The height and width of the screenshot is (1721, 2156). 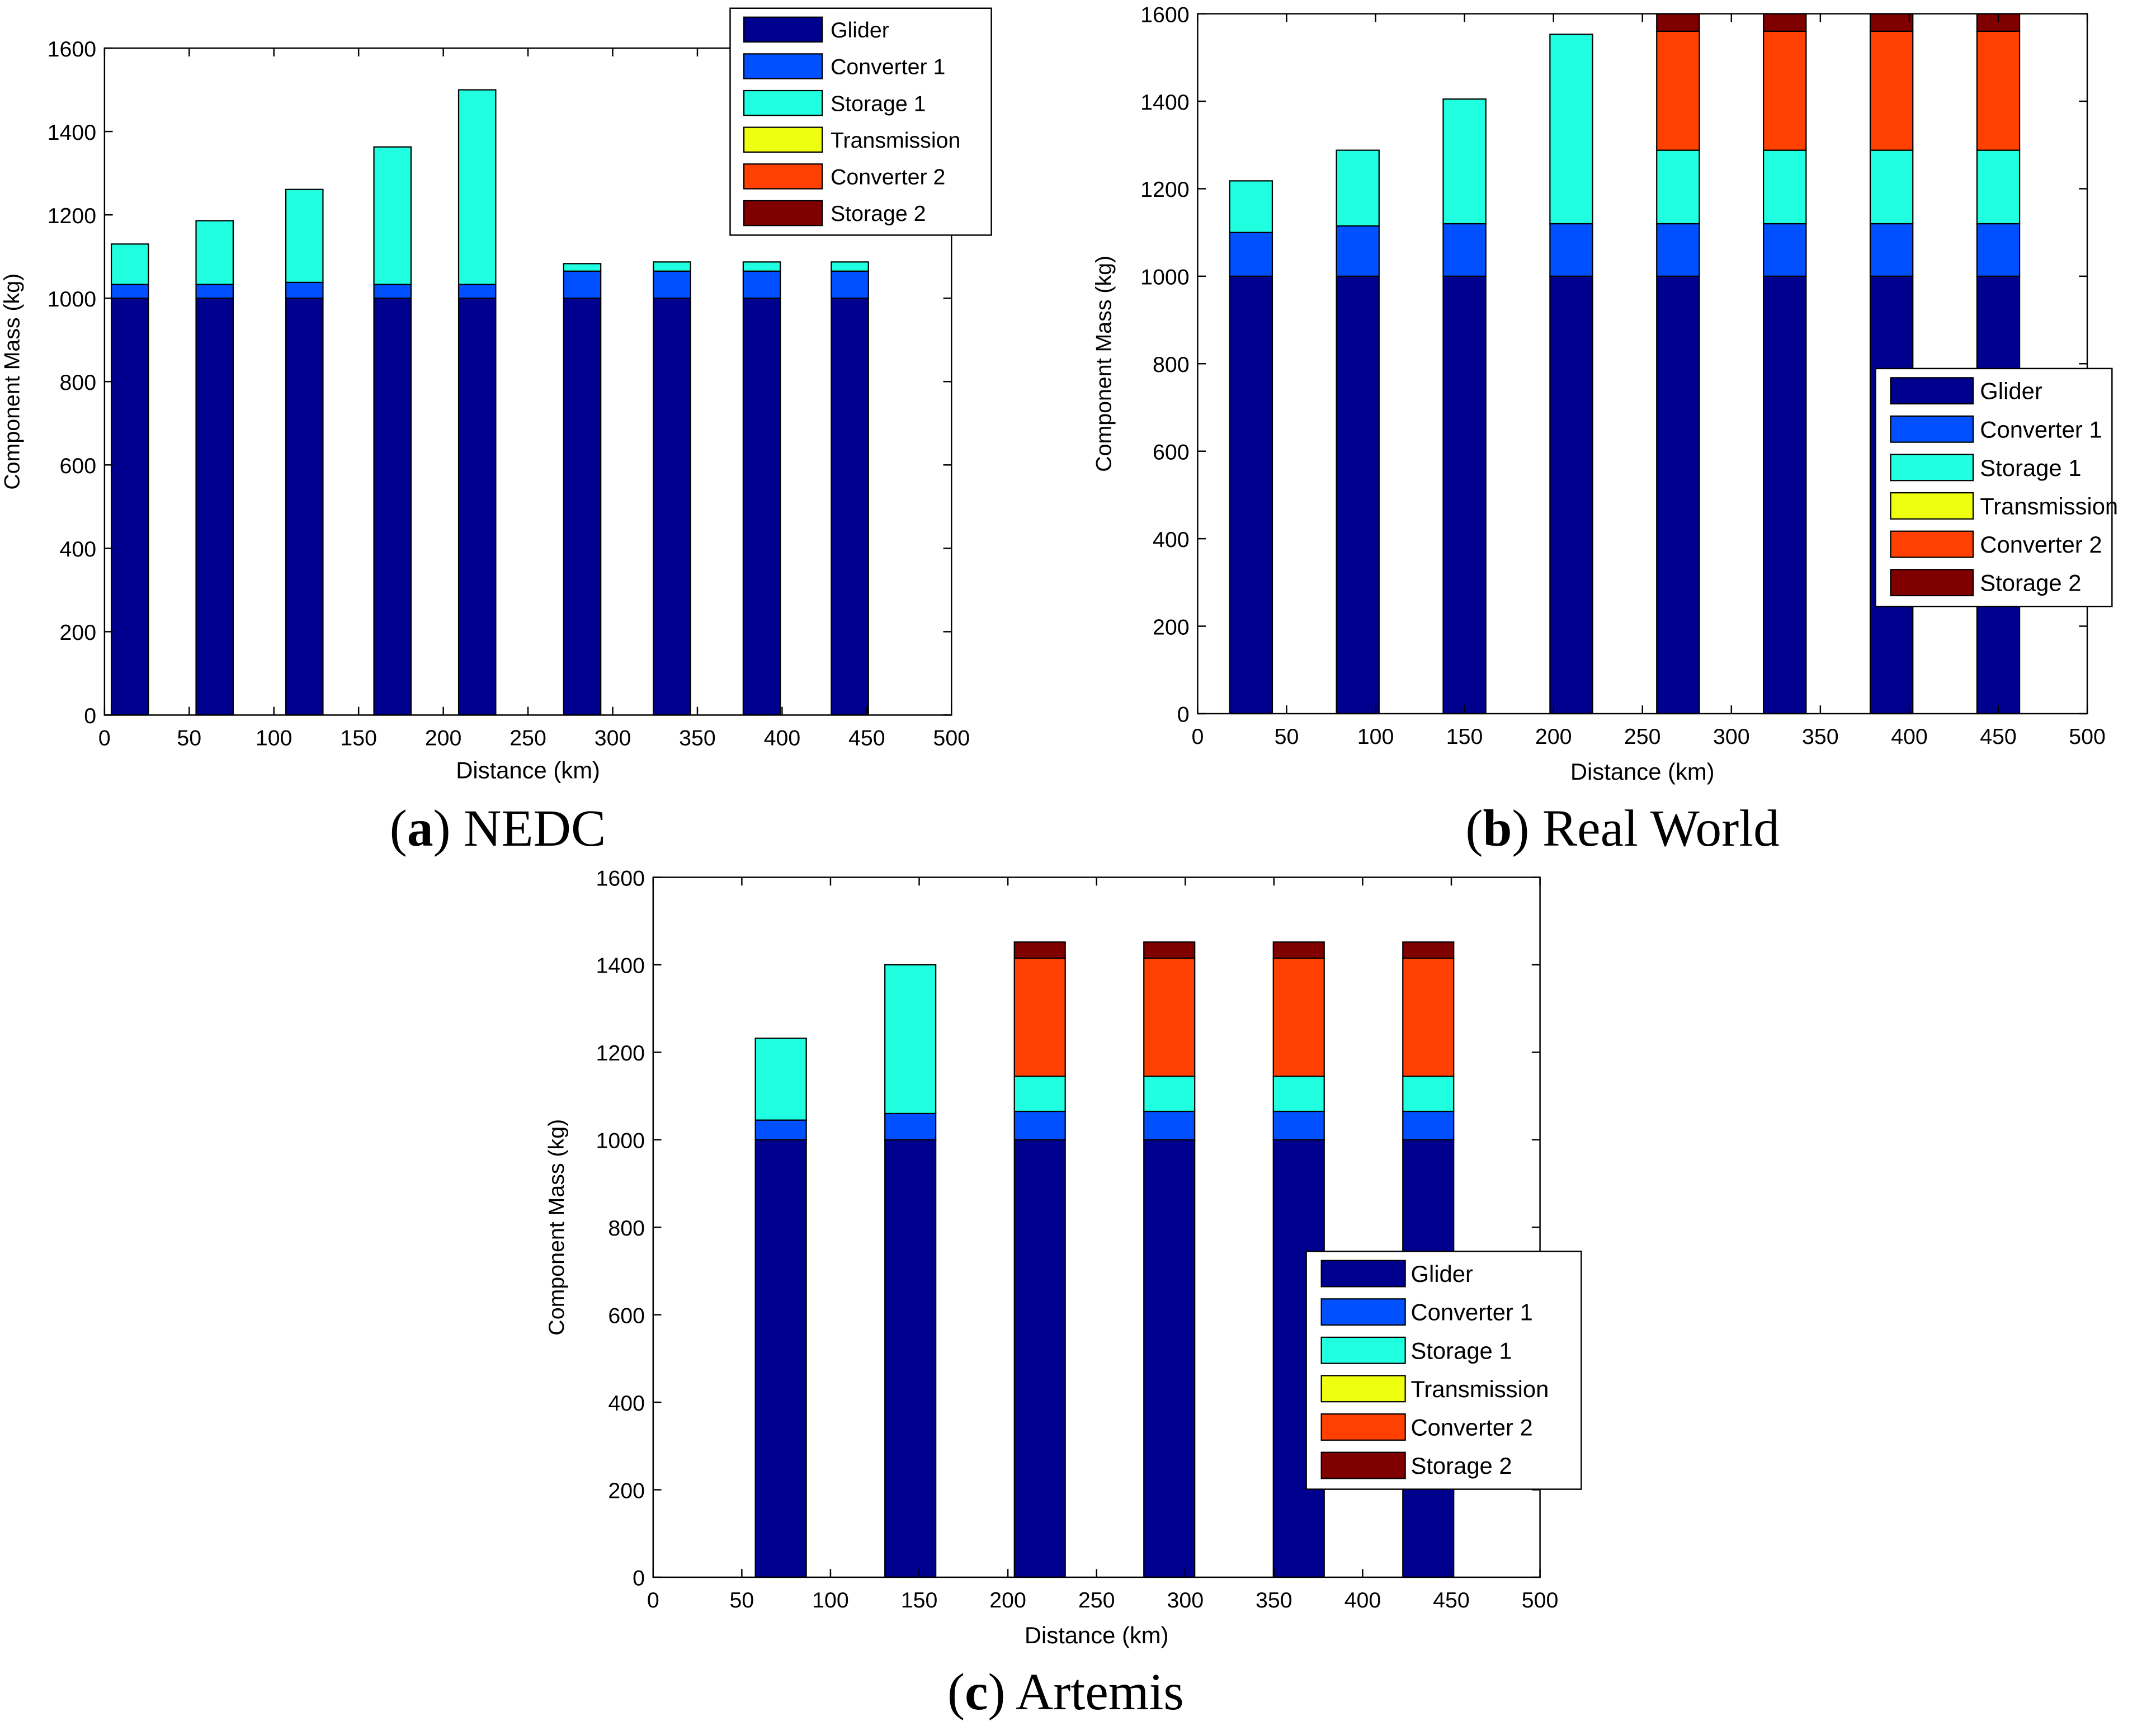 I want to click on x-tick-label: 500, so click(x=1541, y=1600).